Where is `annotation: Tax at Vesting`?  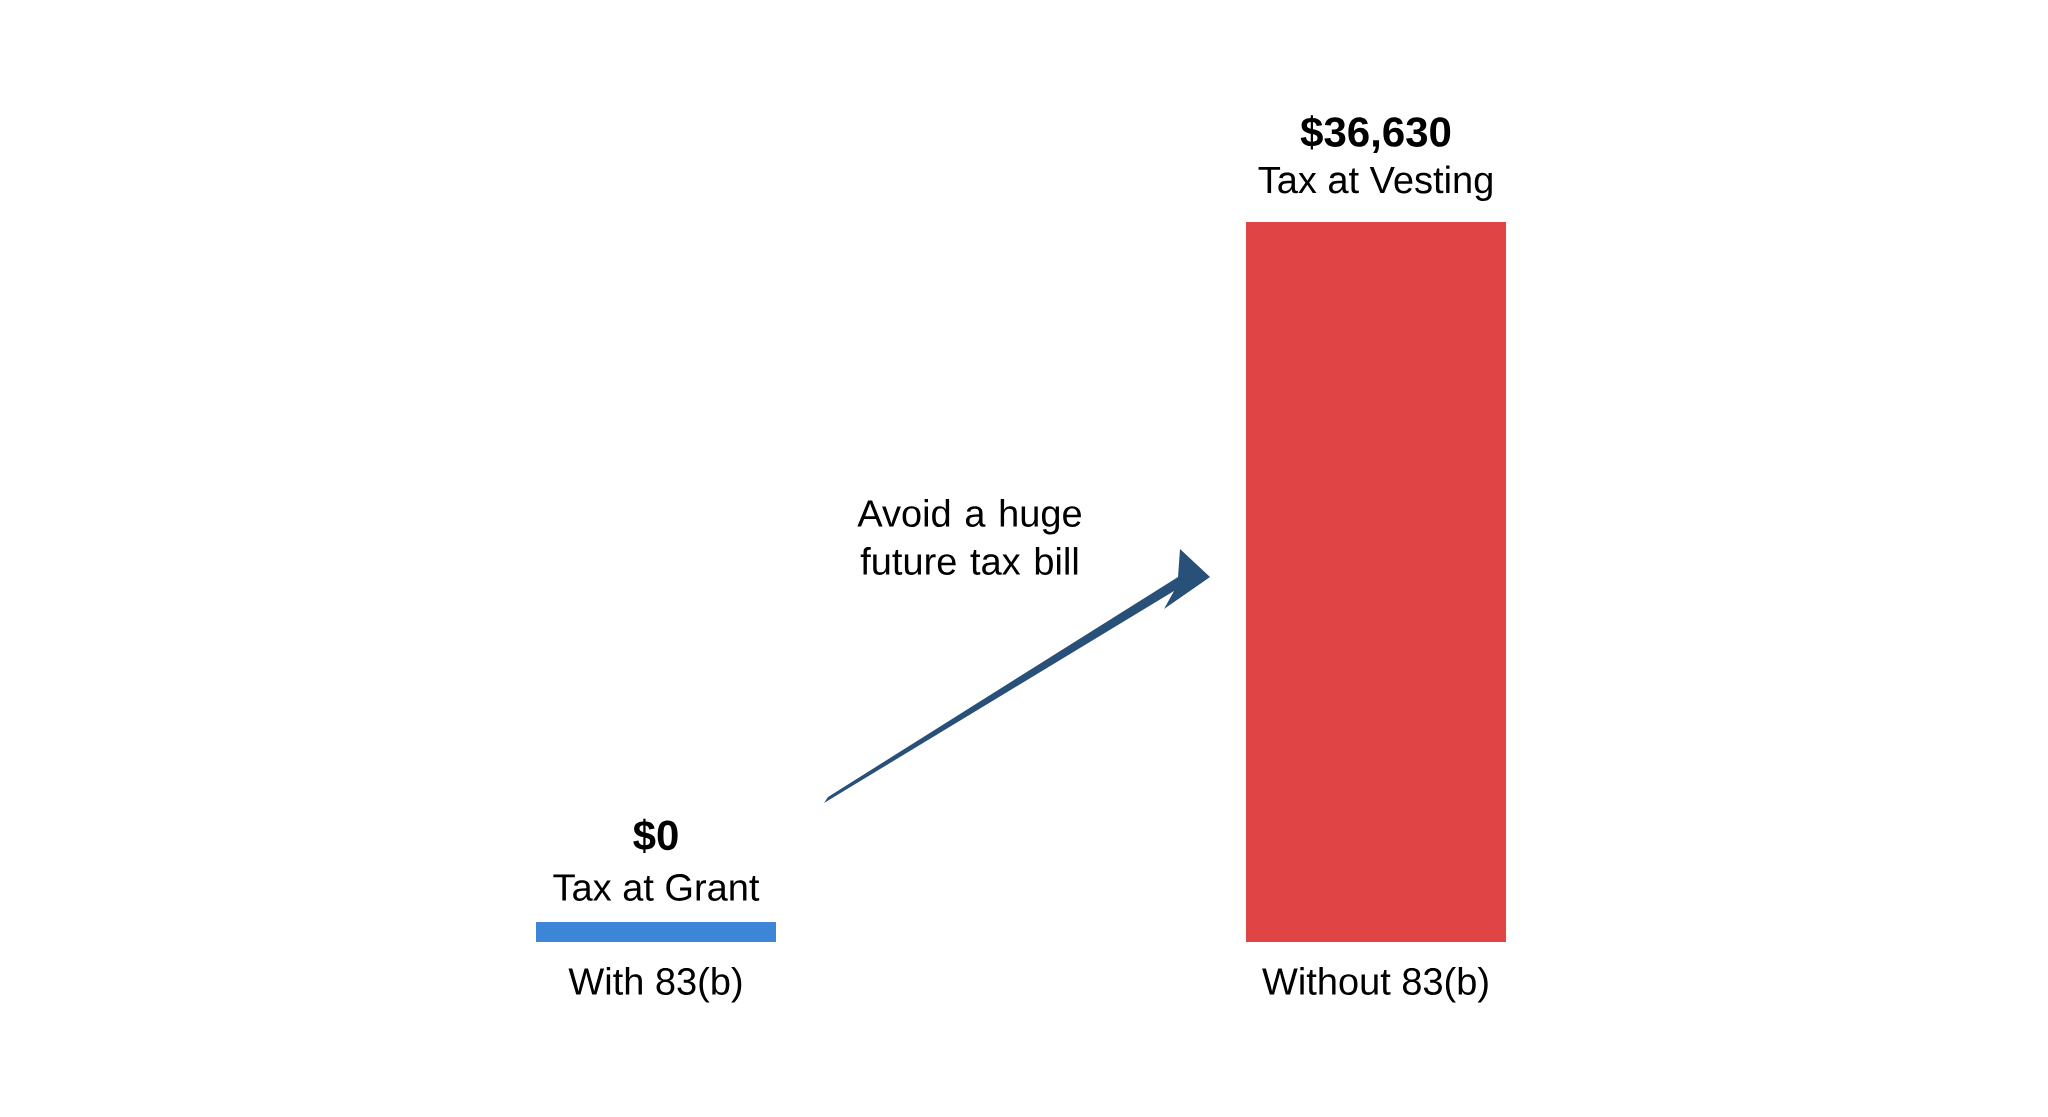
annotation: Tax at Vesting is located at coordinates (1375, 183).